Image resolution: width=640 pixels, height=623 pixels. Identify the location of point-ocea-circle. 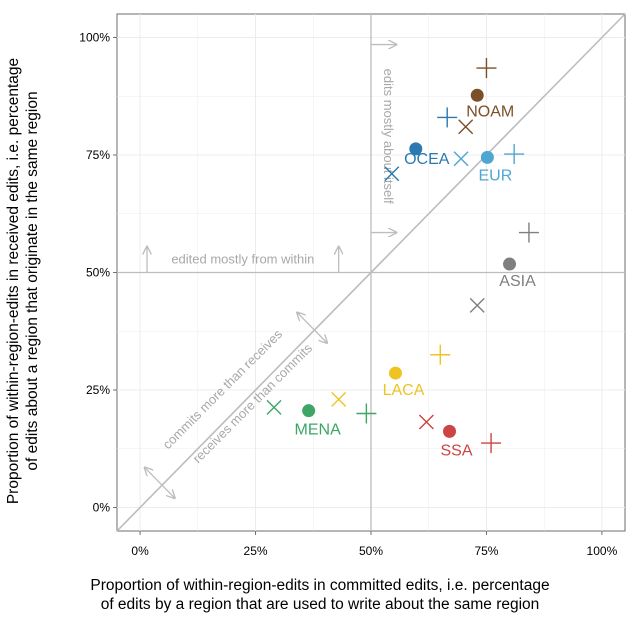
(416, 149).